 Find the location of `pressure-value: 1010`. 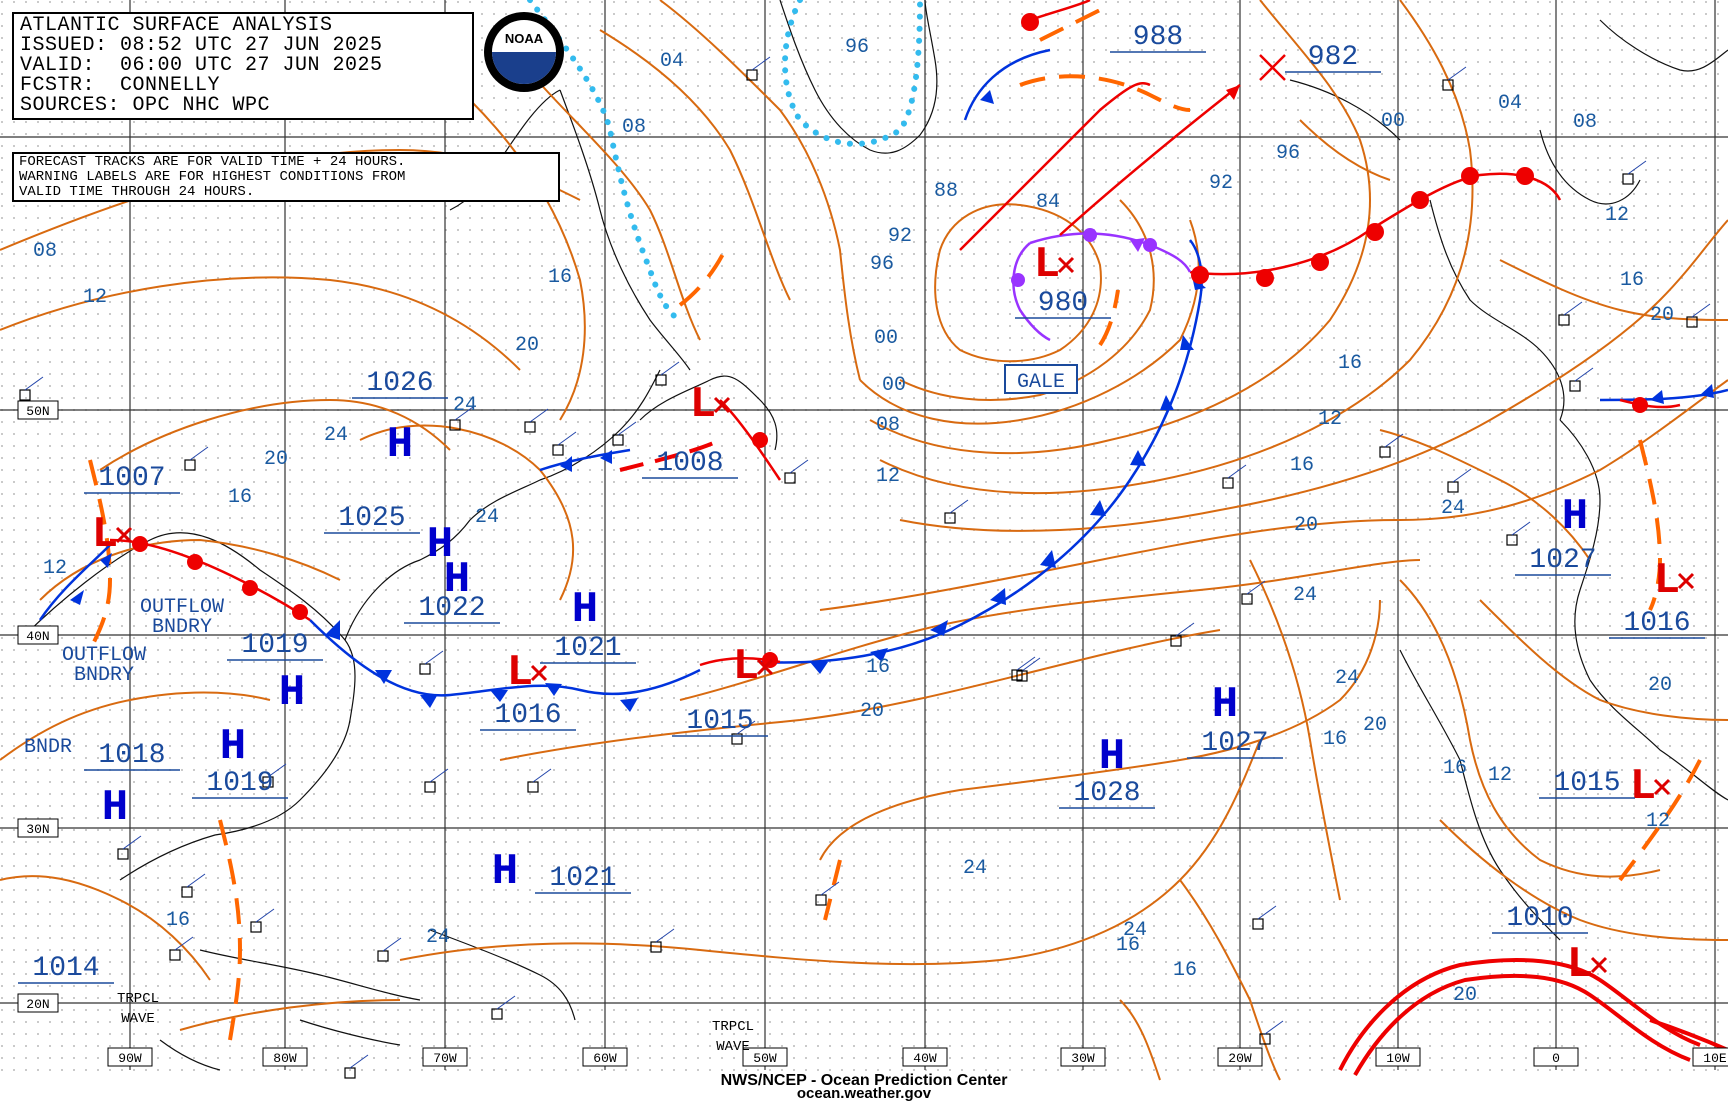

pressure-value: 1010 is located at coordinates (1539, 918).